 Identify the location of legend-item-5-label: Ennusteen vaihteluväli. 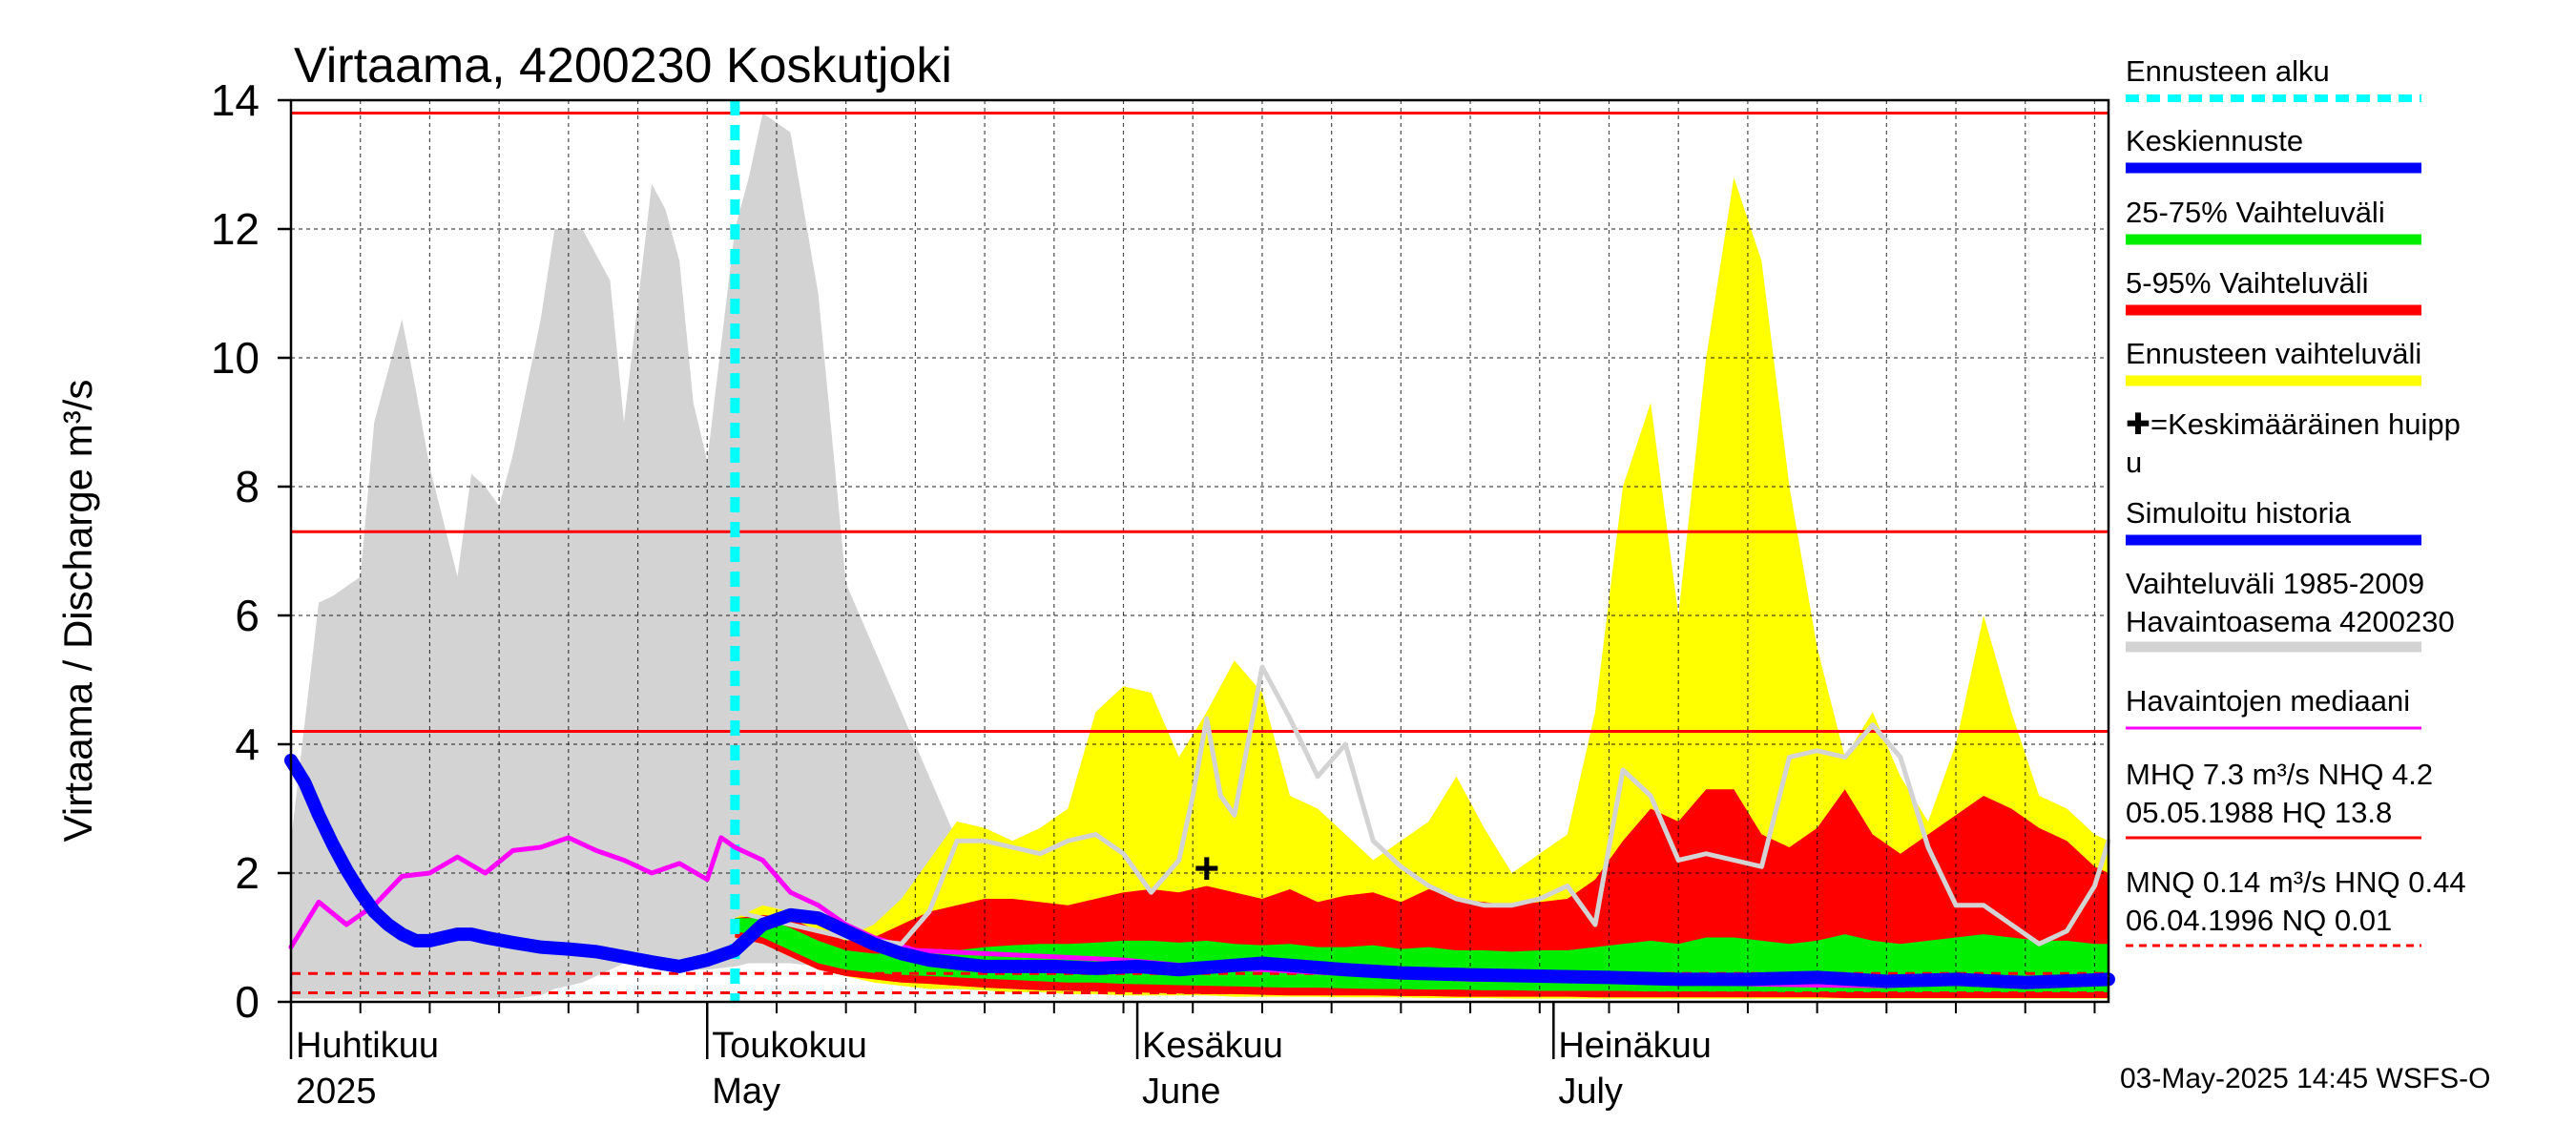
(2273, 353).